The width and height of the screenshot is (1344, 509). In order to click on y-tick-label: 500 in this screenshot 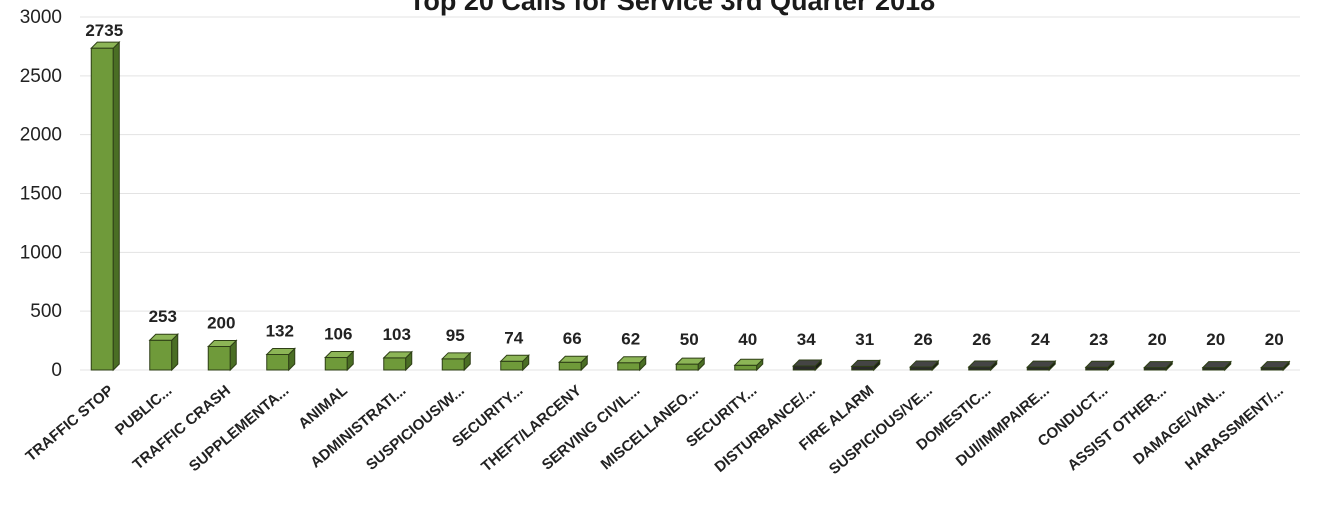, I will do `click(46, 311)`.